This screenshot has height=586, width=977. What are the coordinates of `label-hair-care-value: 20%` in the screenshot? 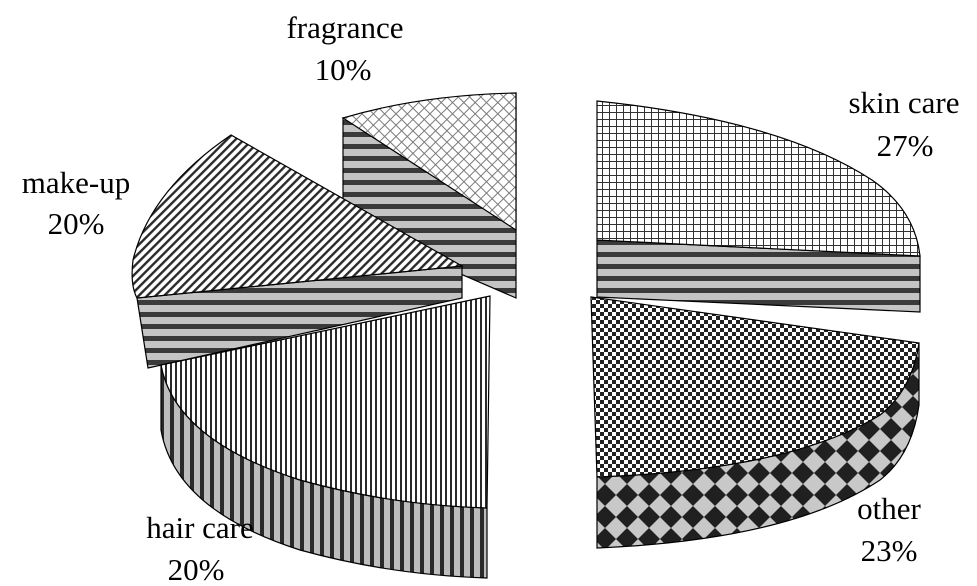 It's located at (196, 569).